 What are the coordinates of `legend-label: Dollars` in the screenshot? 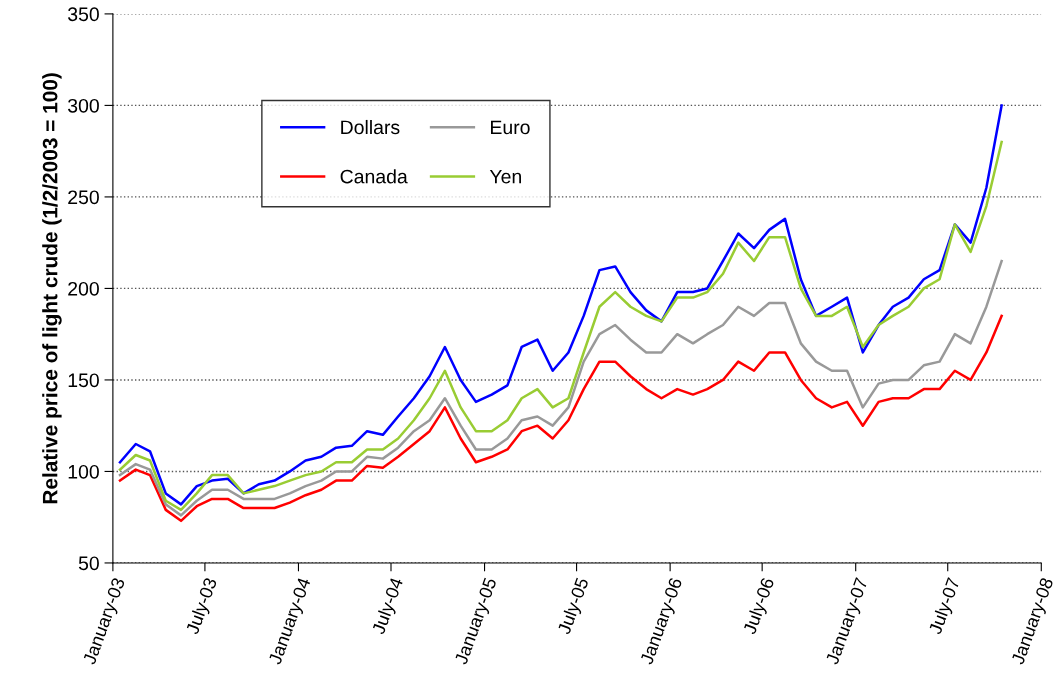 It's located at (370, 127).